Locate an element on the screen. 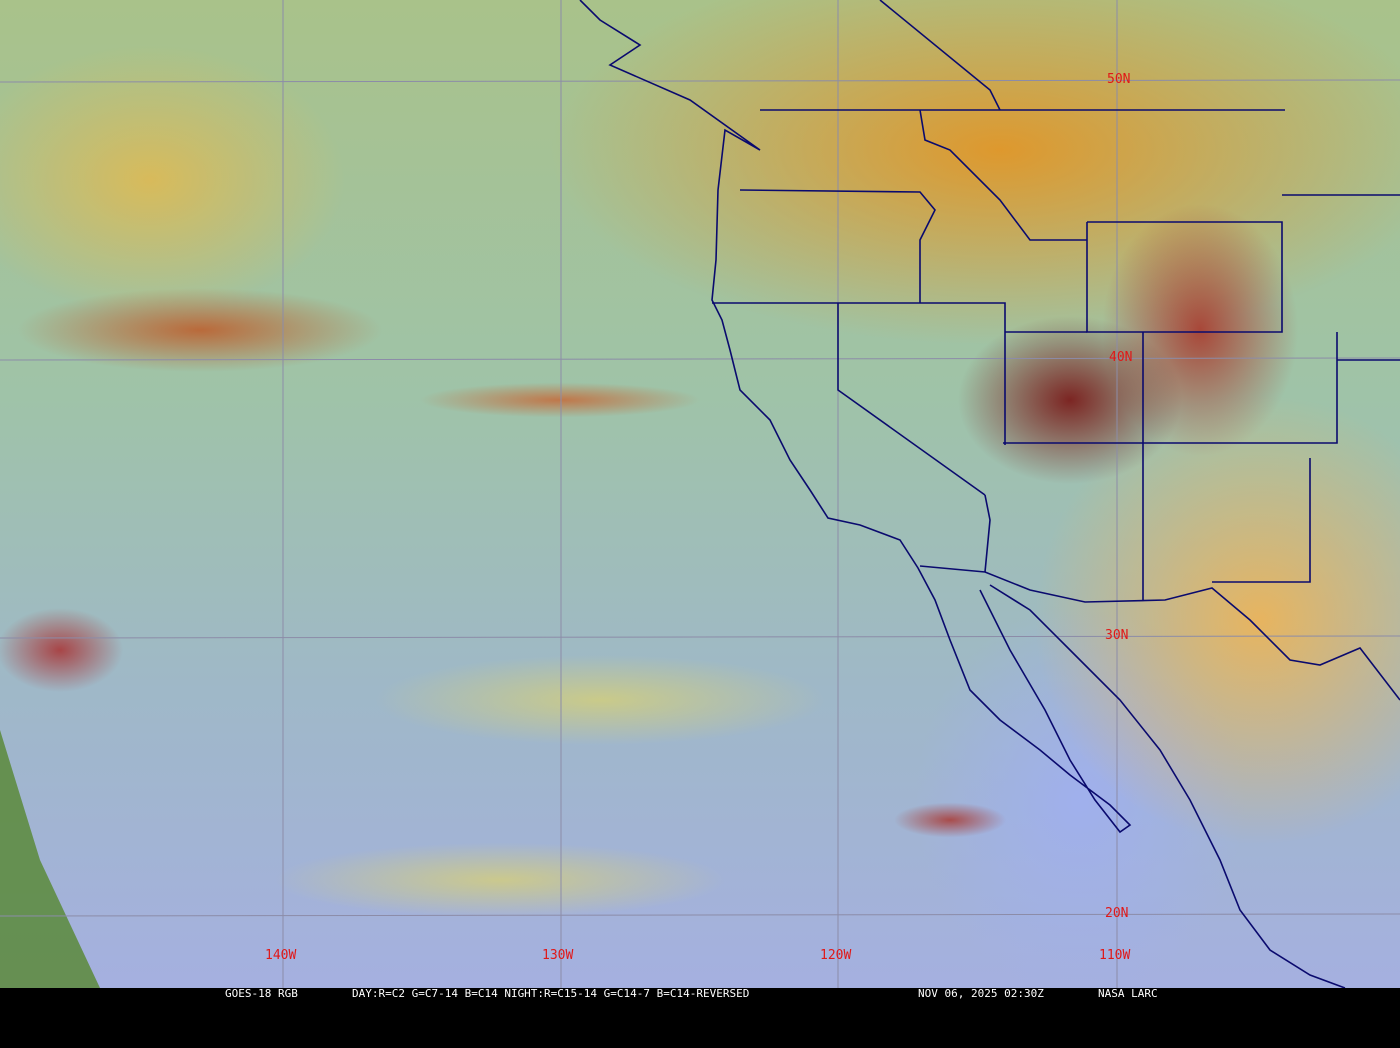  border-canada-province is located at coordinates (940, 55).